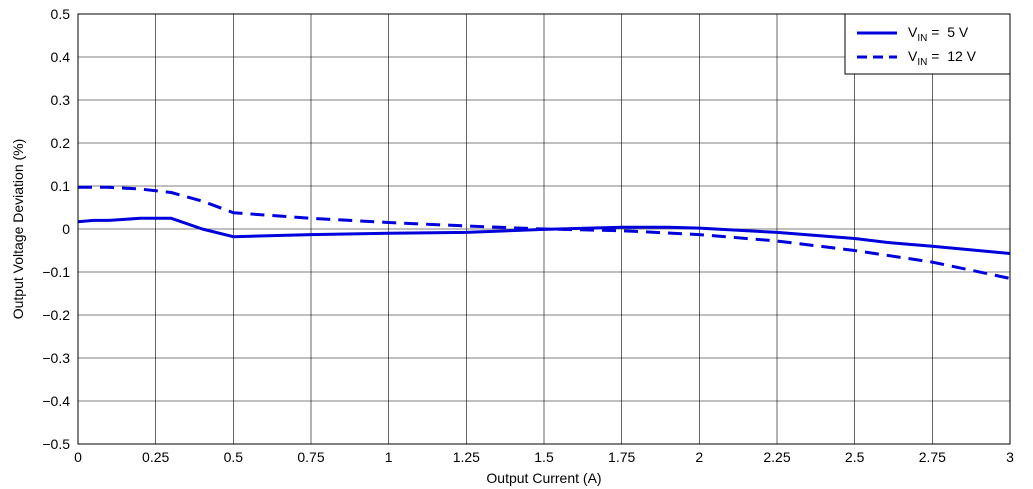 The height and width of the screenshot is (489, 1033). Describe the element at coordinates (56, 358) in the screenshot. I see `y-tick-label: −0.3` at that location.